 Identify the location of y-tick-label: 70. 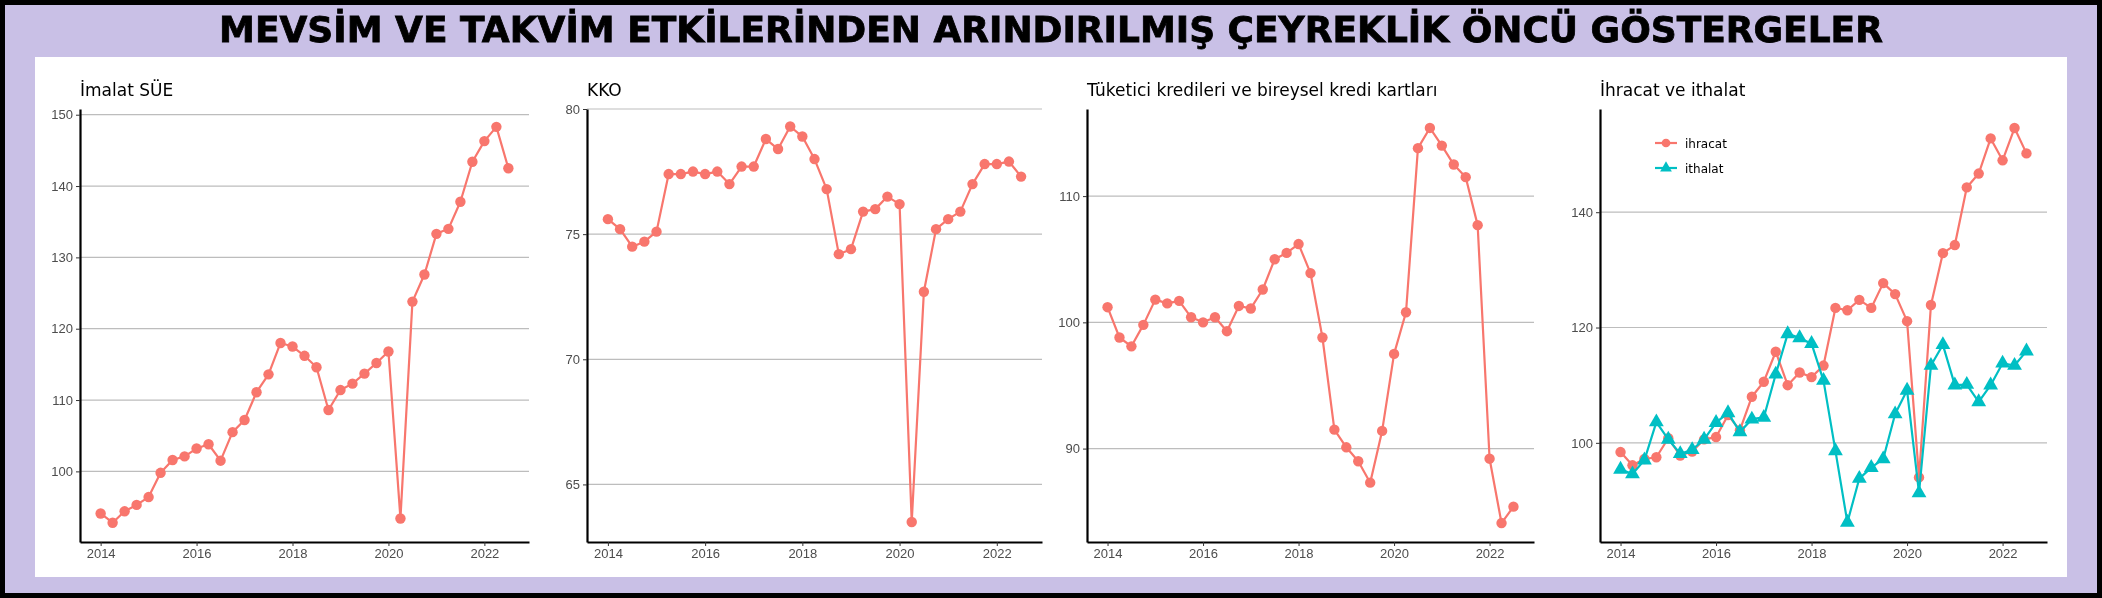
(572, 359).